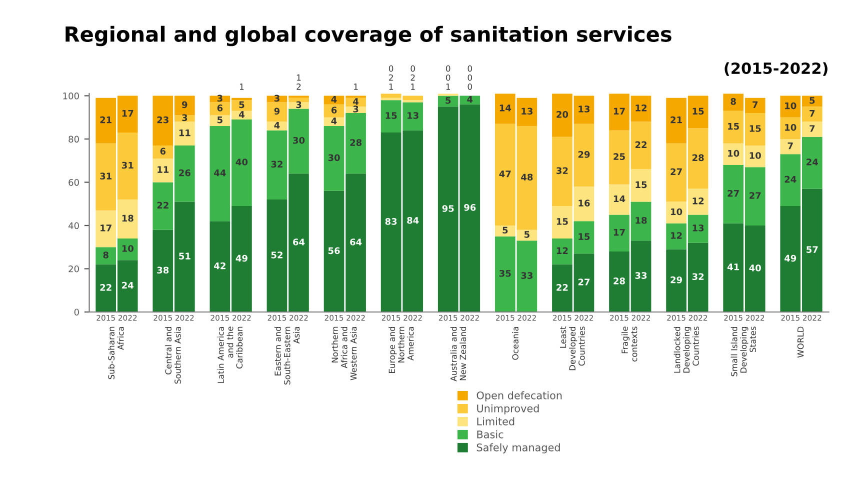  What do you see at coordinates (800, 342) in the screenshot?
I see `text: WORLD` at bounding box center [800, 342].